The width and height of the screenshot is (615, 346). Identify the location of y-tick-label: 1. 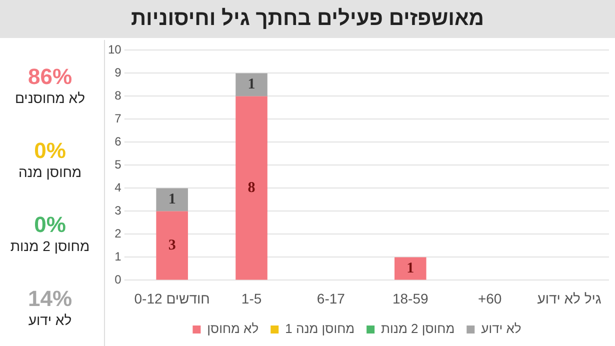
(118, 257).